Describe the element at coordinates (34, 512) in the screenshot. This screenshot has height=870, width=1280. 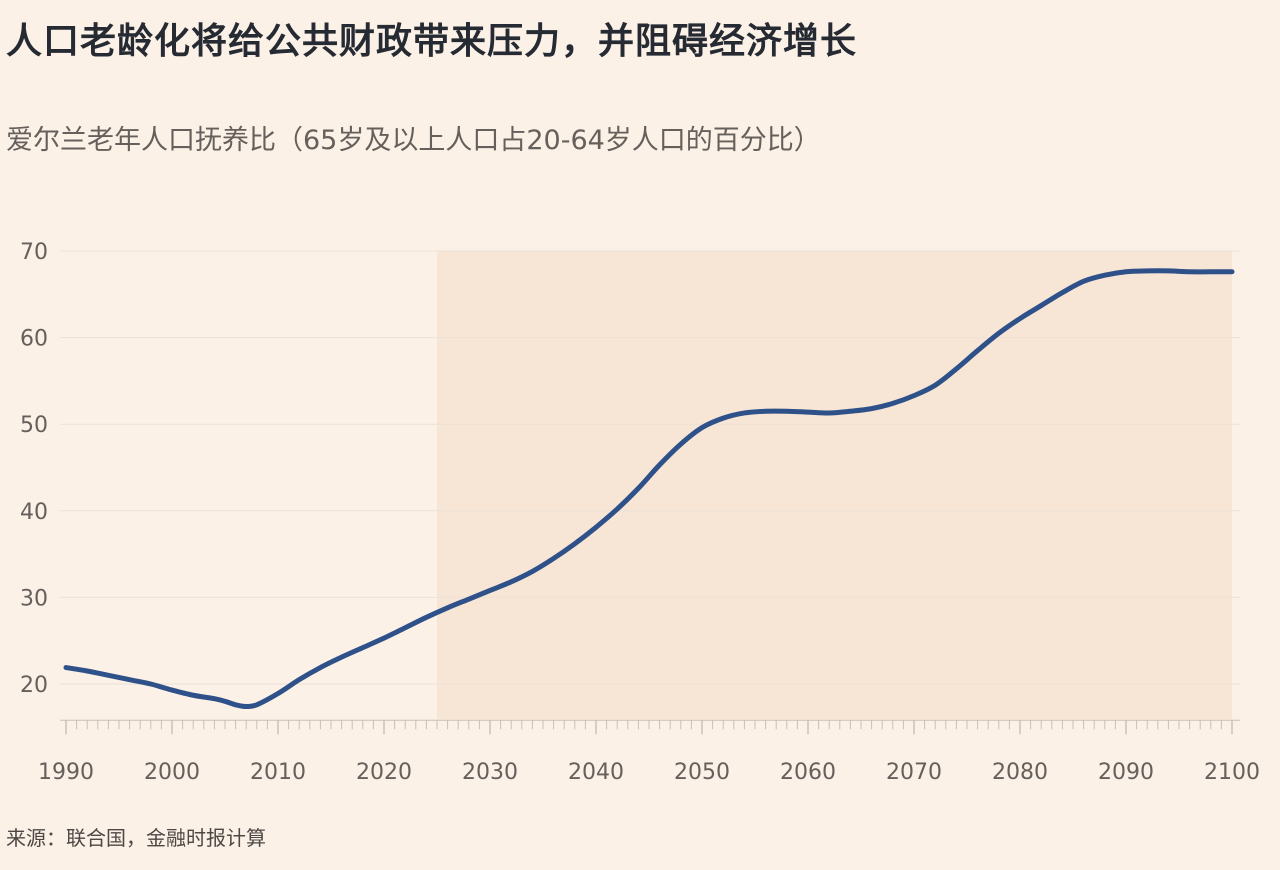
I see `y-tick-label-40: 40` at that location.